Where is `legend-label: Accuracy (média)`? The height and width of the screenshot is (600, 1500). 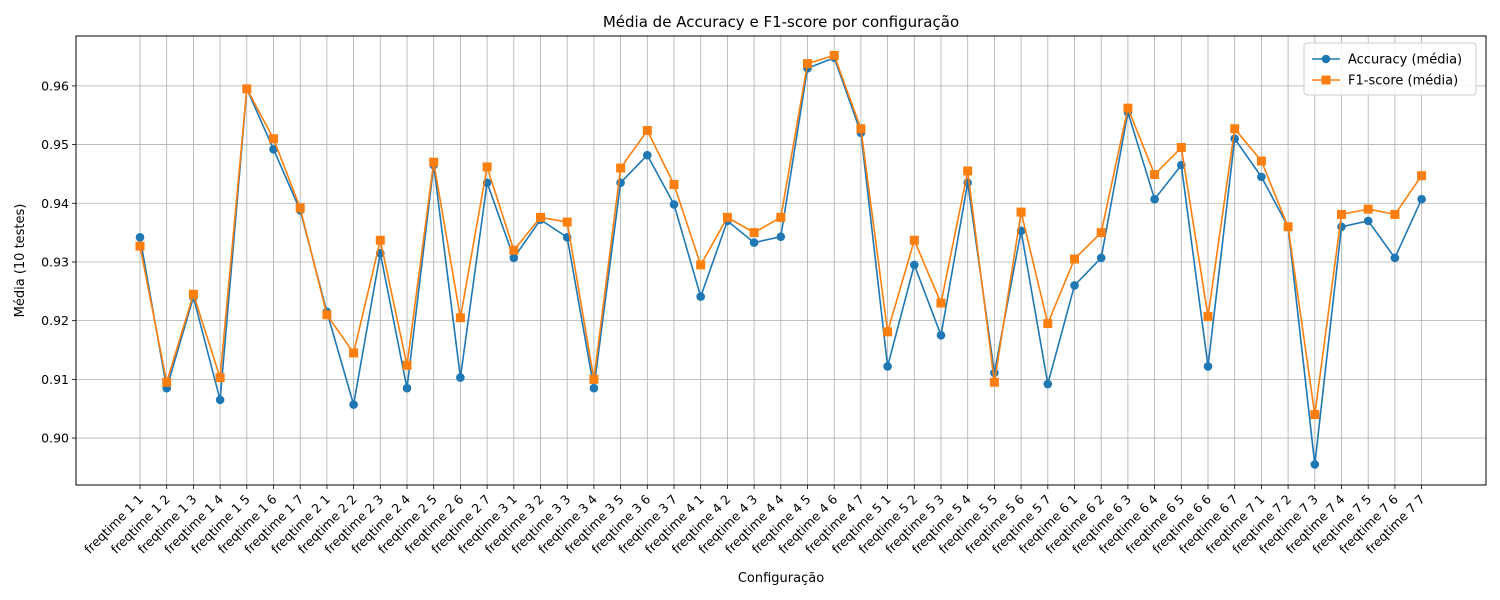 legend-label: Accuracy (média) is located at coordinates (1405, 60).